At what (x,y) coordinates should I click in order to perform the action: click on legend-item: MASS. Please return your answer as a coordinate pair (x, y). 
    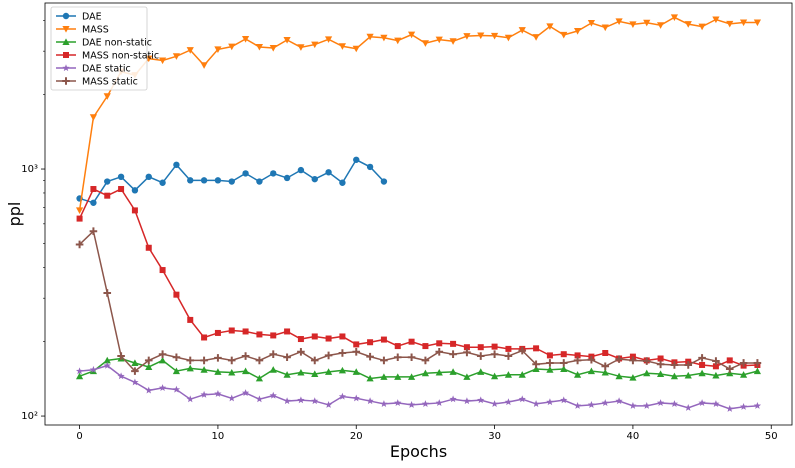
    Looking at the image, I should click on (82, 30).